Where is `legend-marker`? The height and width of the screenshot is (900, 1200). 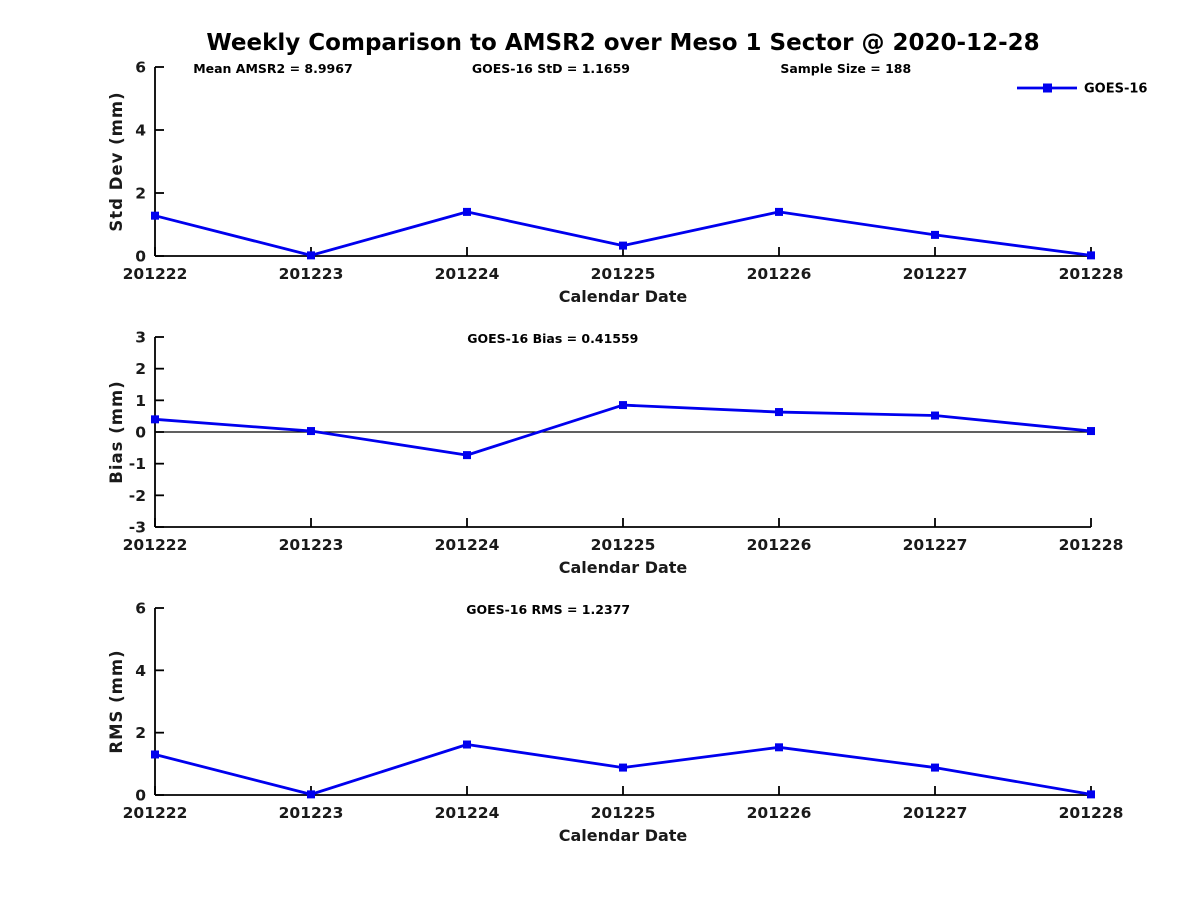
legend-marker is located at coordinates (1047, 88).